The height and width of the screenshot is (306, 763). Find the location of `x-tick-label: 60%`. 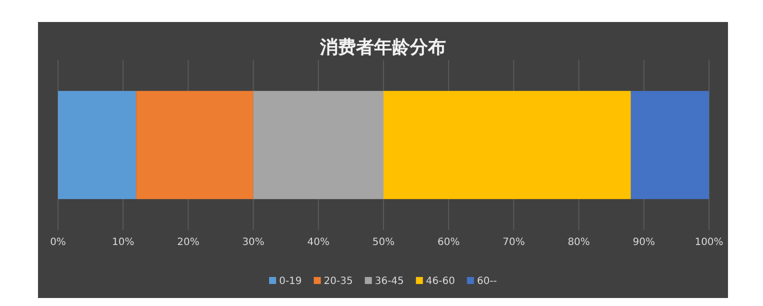

x-tick-label: 60% is located at coordinates (448, 242).